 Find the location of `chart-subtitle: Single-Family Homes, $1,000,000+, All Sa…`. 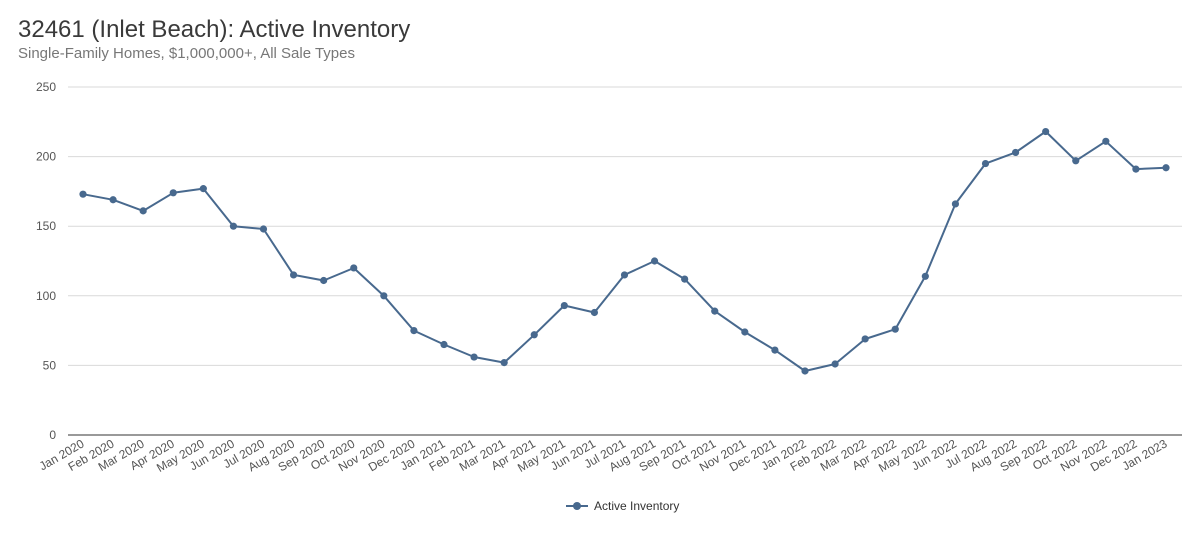

chart-subtitle: Single-Family Homes, $1,000,000+, All Sa… is located at coordinates (186, 53).